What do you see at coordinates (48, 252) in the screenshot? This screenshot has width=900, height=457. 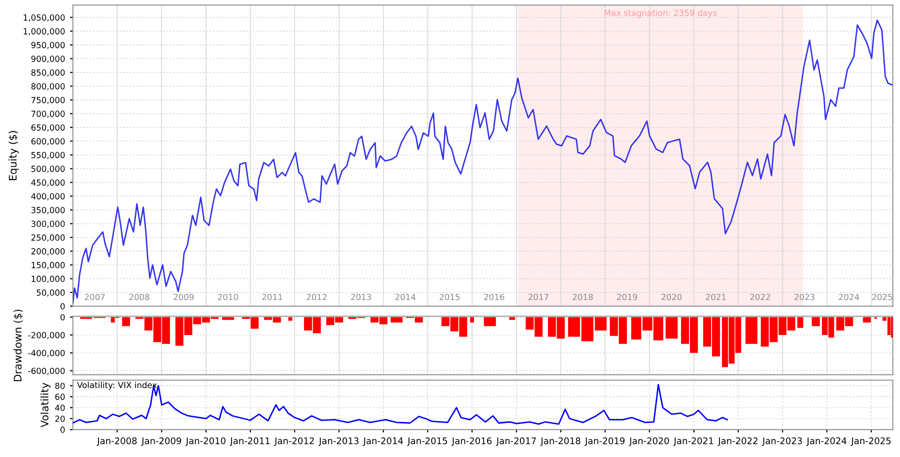 I see `y-tick-label: 200,000` at bounding box center [48, 252].